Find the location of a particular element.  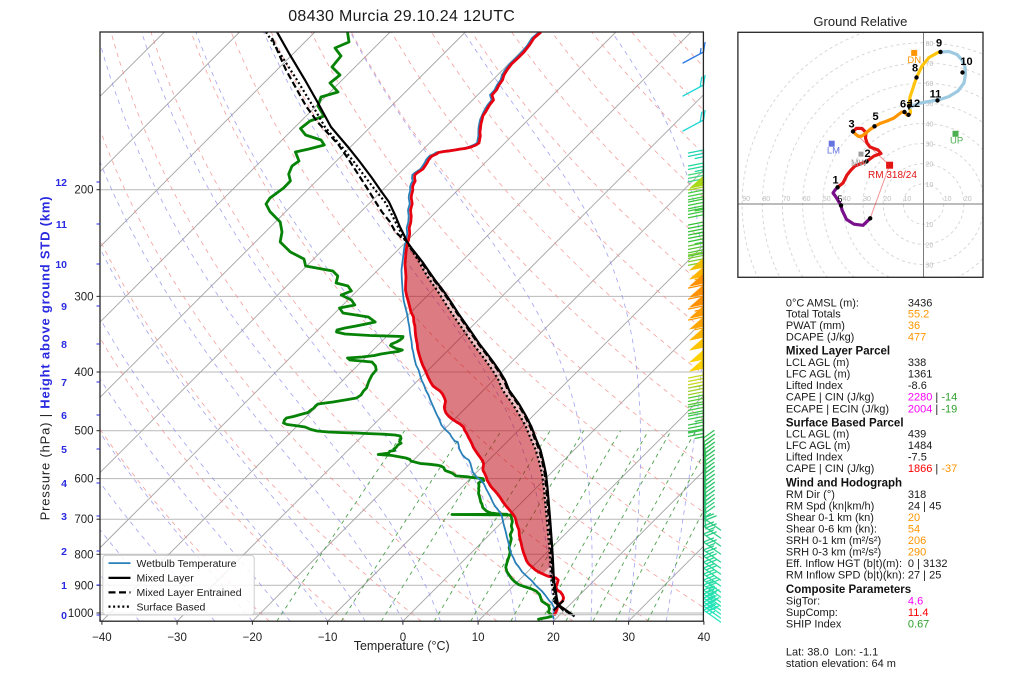

svg-text: −10 is located at coordinates (328, 638).